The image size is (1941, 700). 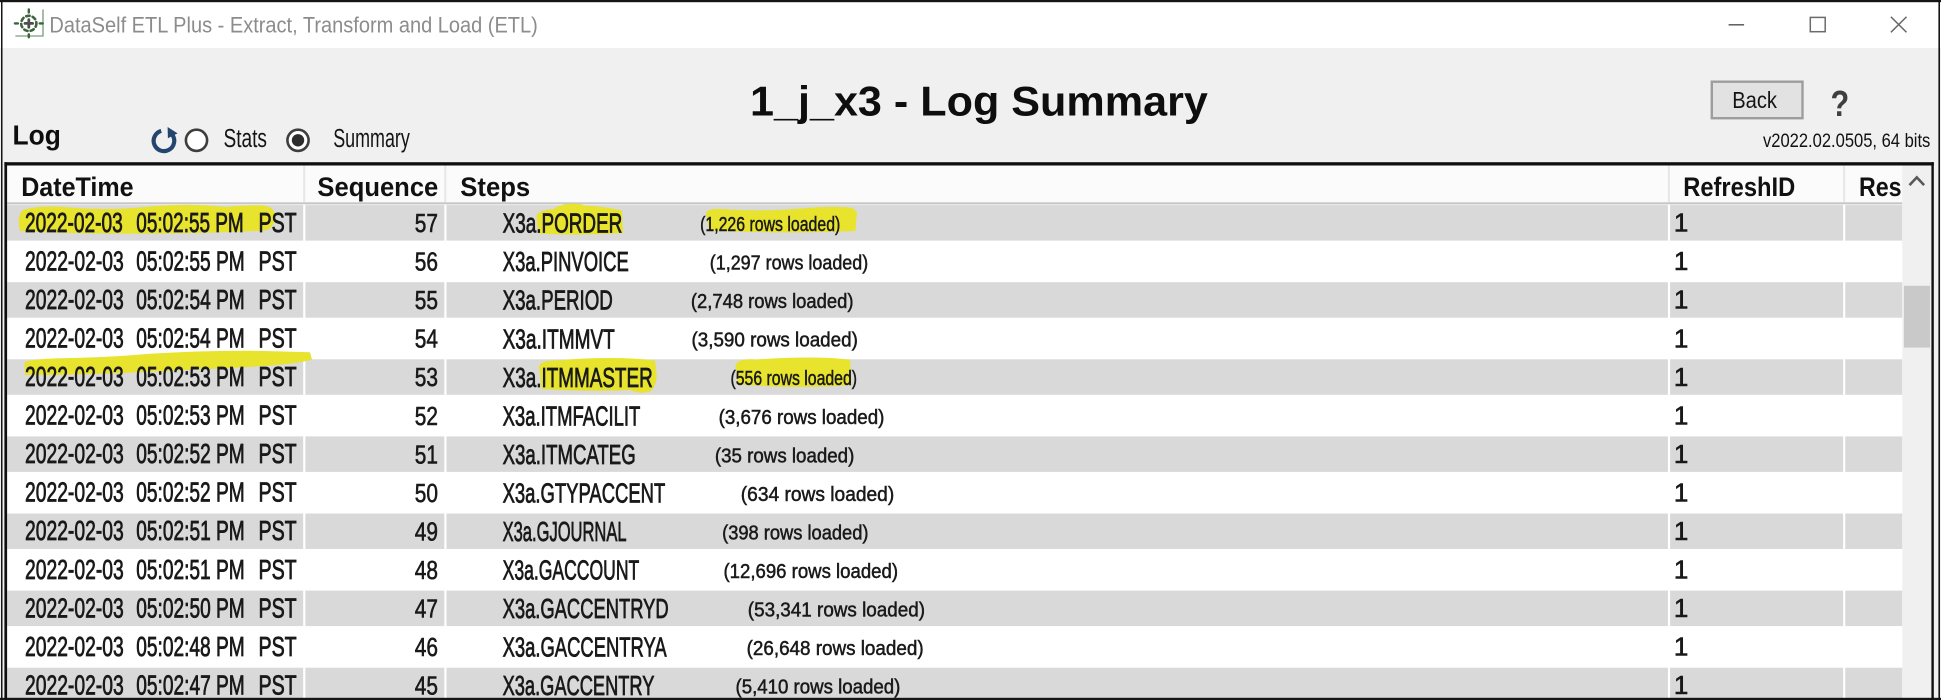 What do you see at coordinates (1846, 140) in the screenshot?
I see `svg-text: v2022.02.0505, 64 bits` at bounding box center [1846, 140].